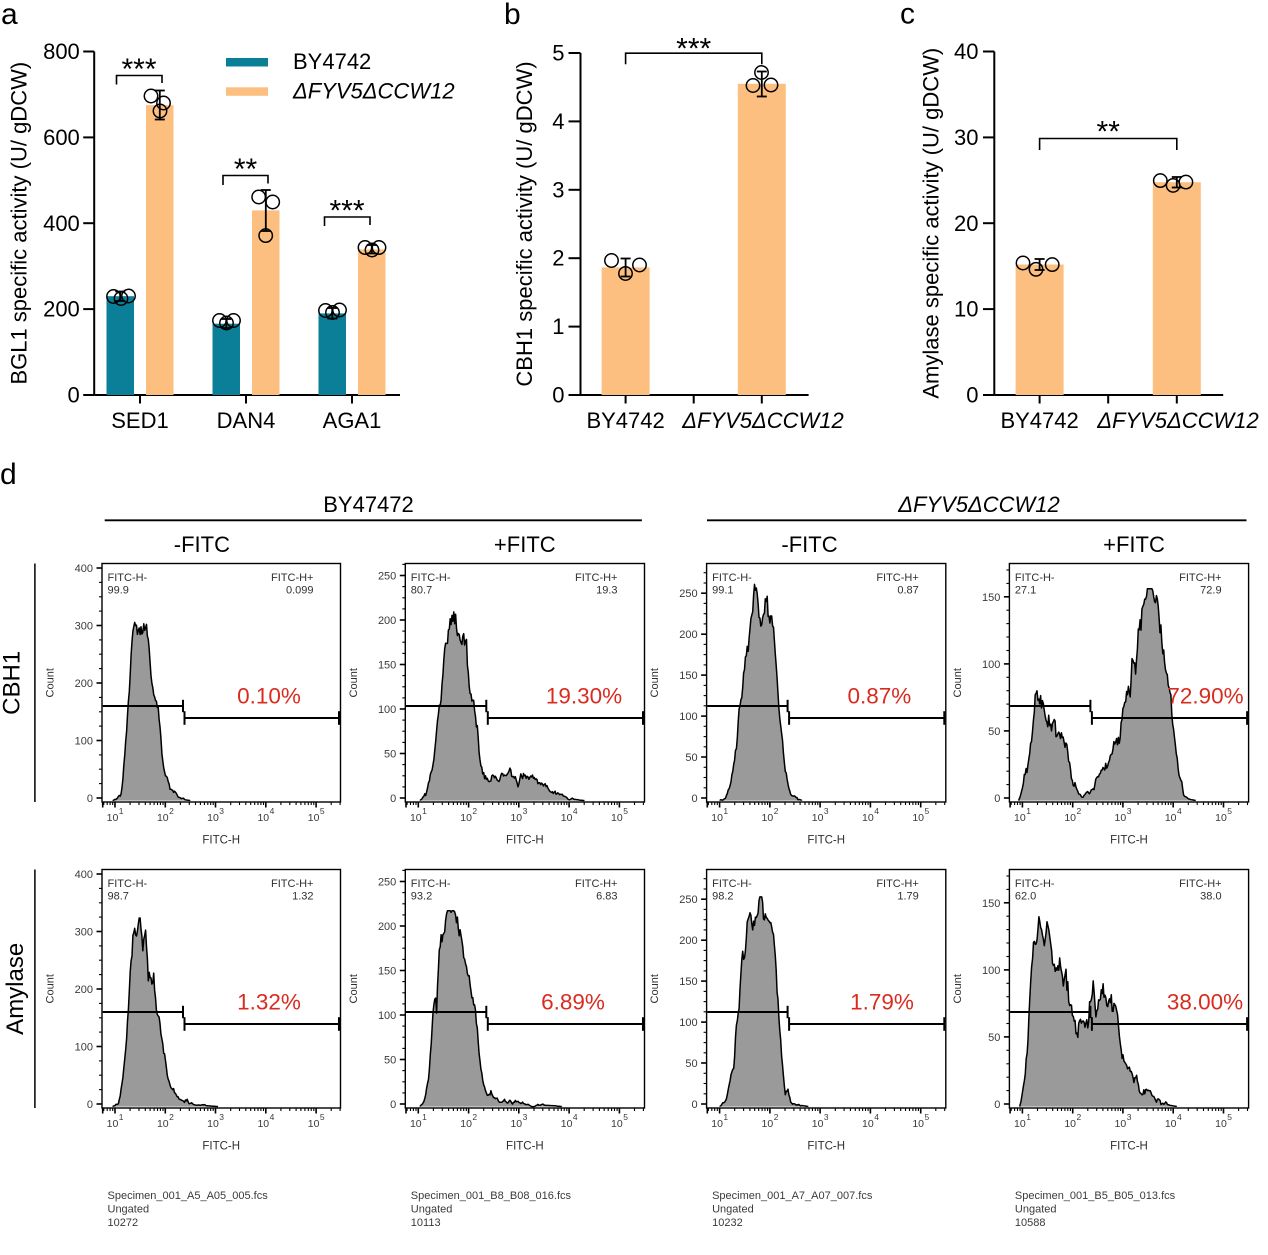  I want to click on svg-text: 800, so click(61, 51).